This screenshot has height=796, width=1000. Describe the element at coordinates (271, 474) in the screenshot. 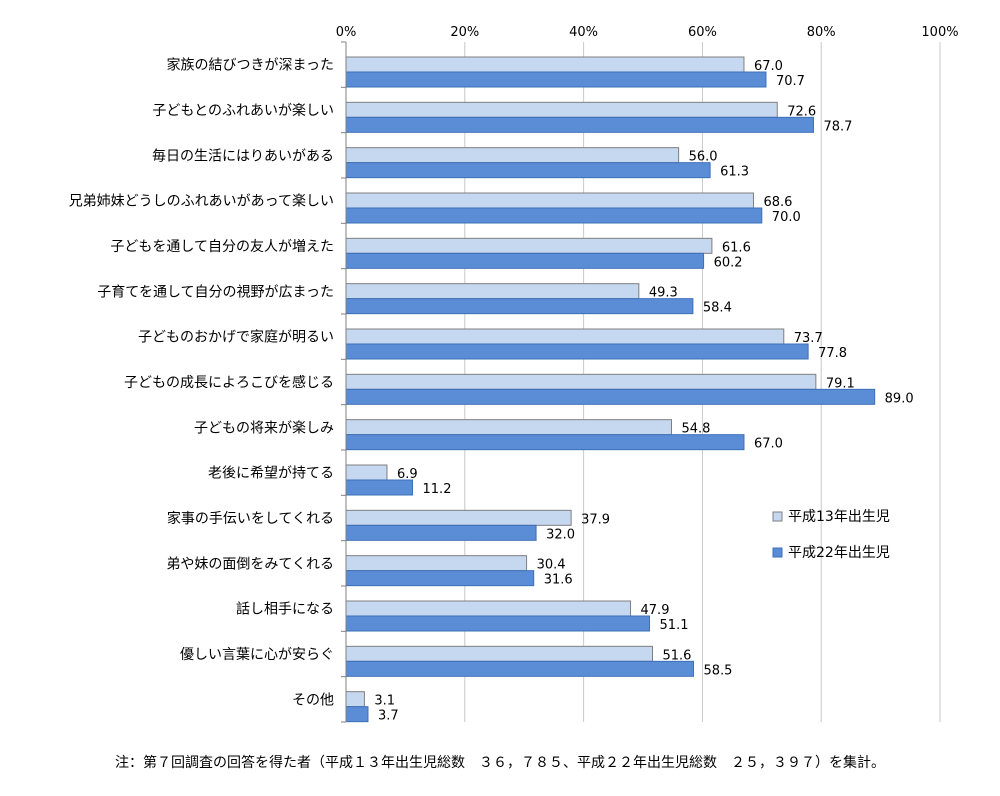

I see `category-label: 老後に希望が持てる` at that location.